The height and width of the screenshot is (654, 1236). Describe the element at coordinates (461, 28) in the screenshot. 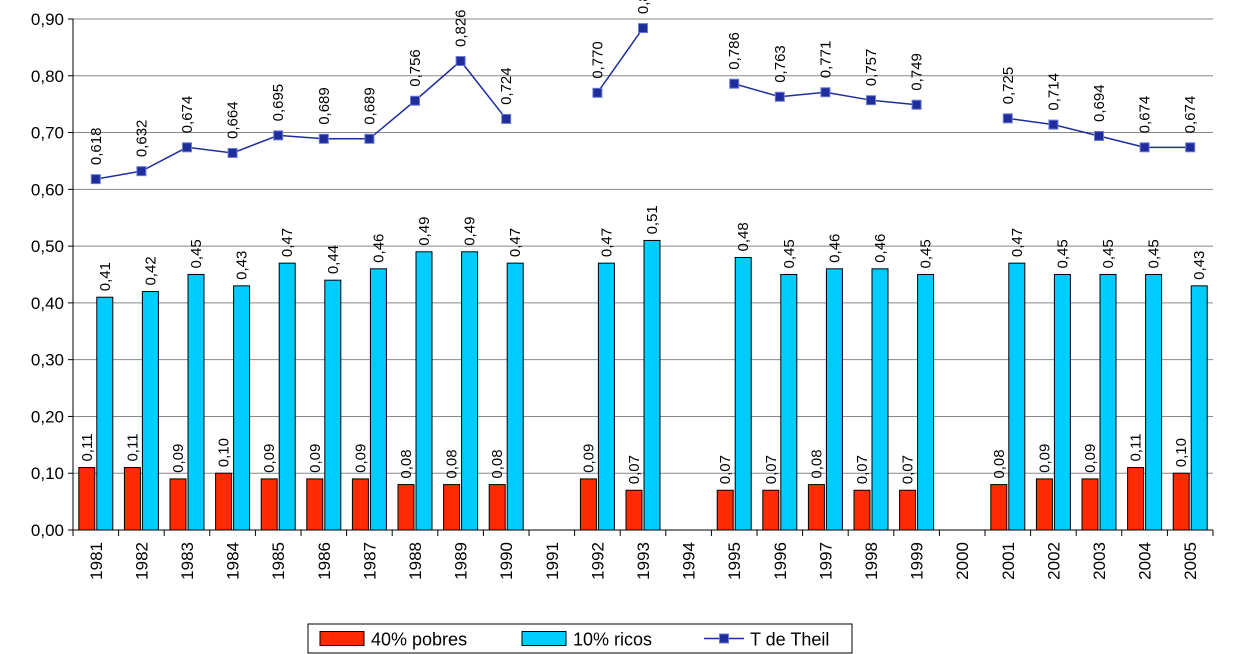

I see `line-data-label: 0,826` at that location.